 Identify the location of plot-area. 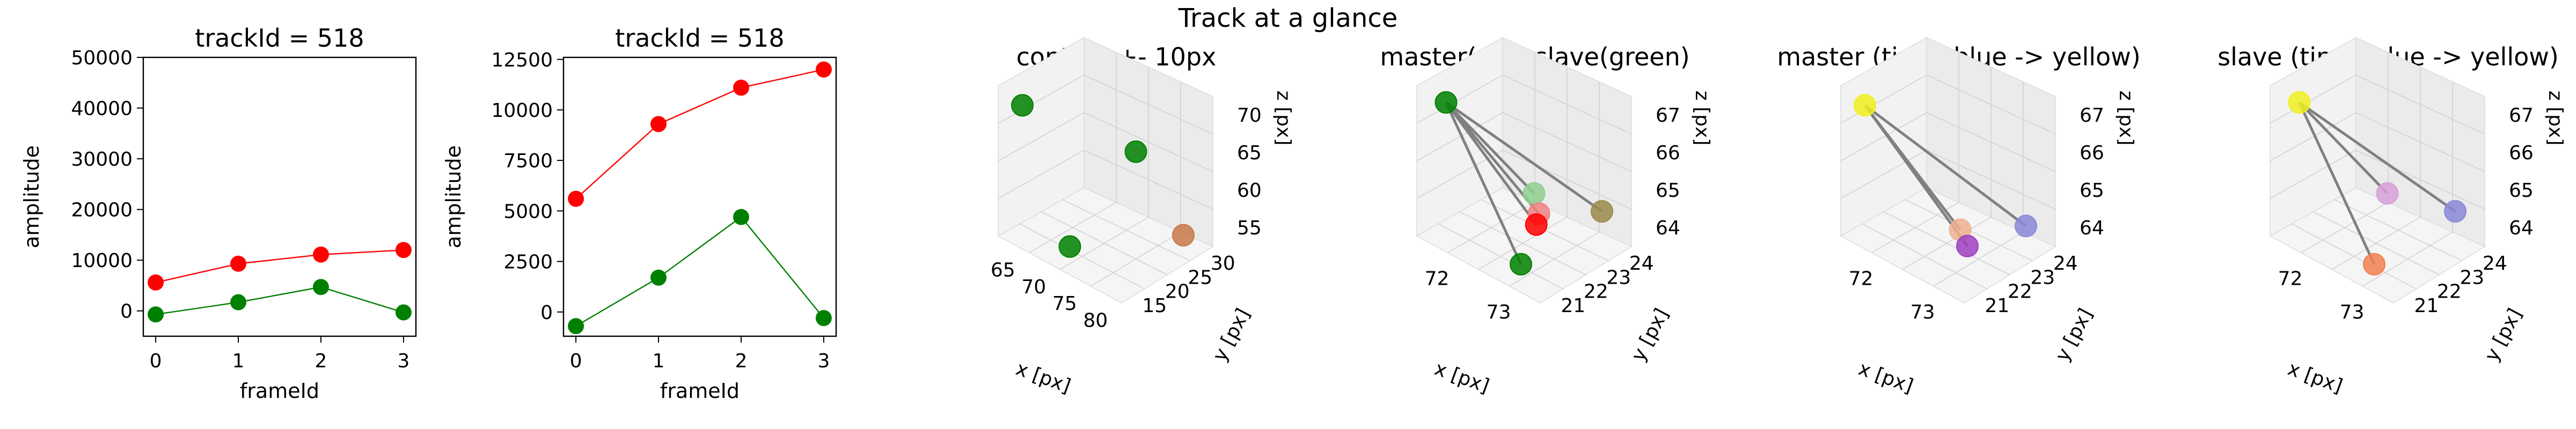
(279, 196).